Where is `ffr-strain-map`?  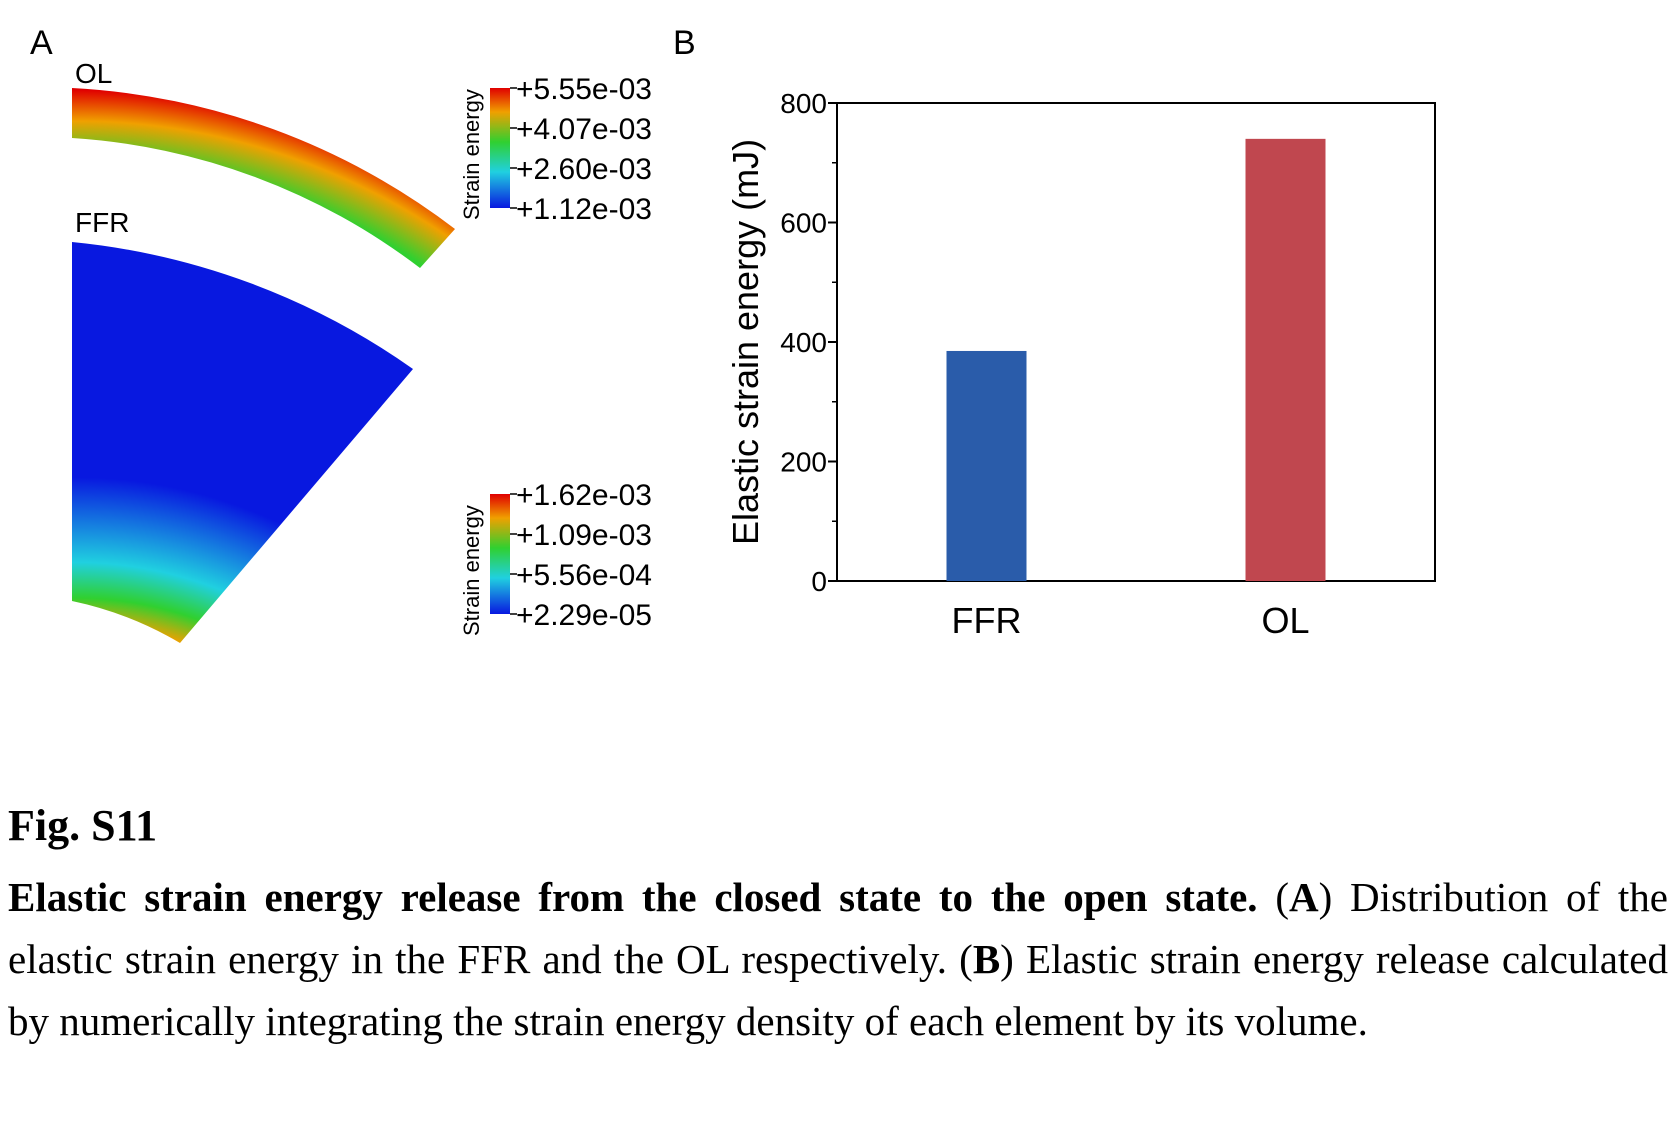 ffr-strain-map is located at coordinates (242, 442).